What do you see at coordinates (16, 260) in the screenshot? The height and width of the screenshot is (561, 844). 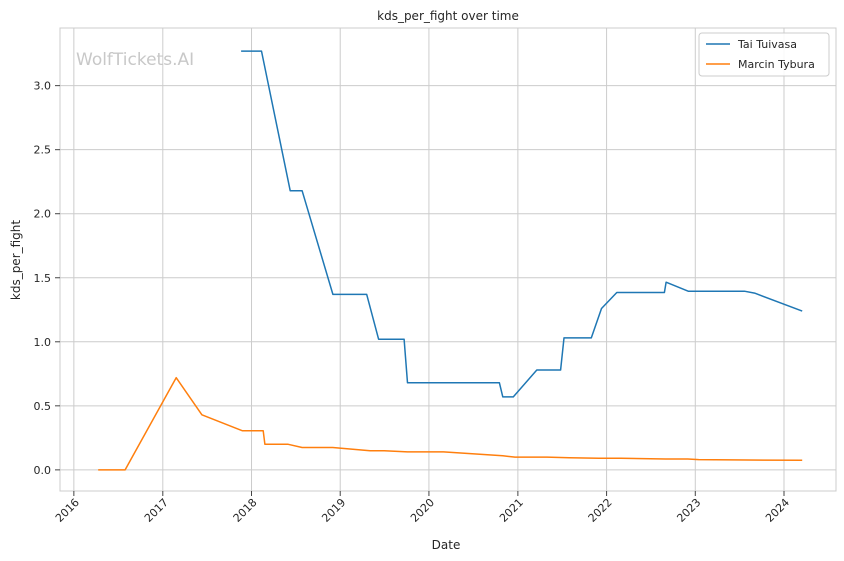 I see `y-axis-title: kds_per_fight` at bounding box center [16, 260].